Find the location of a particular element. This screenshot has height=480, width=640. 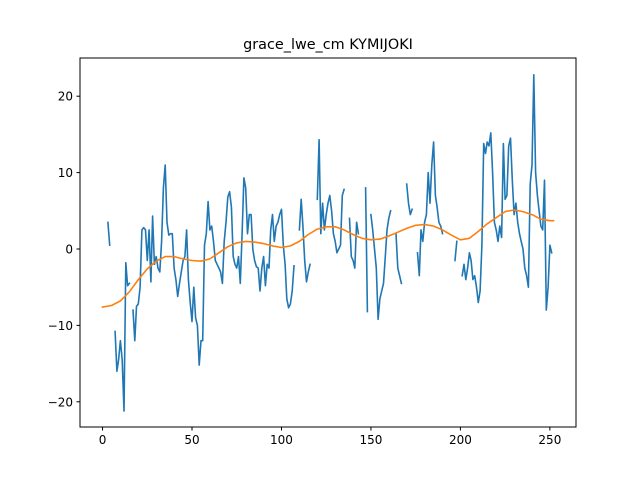

fitted-series-line is located at coordinates (328, 259).